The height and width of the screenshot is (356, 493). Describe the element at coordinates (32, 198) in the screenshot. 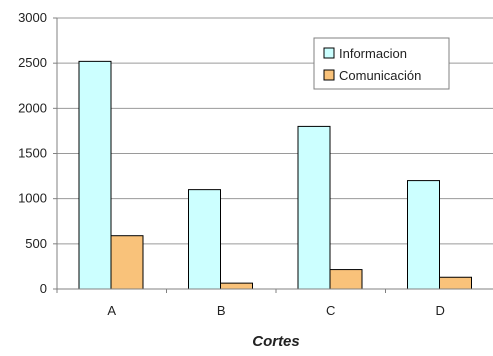

I see `y-tick-label: 1000` at that location.